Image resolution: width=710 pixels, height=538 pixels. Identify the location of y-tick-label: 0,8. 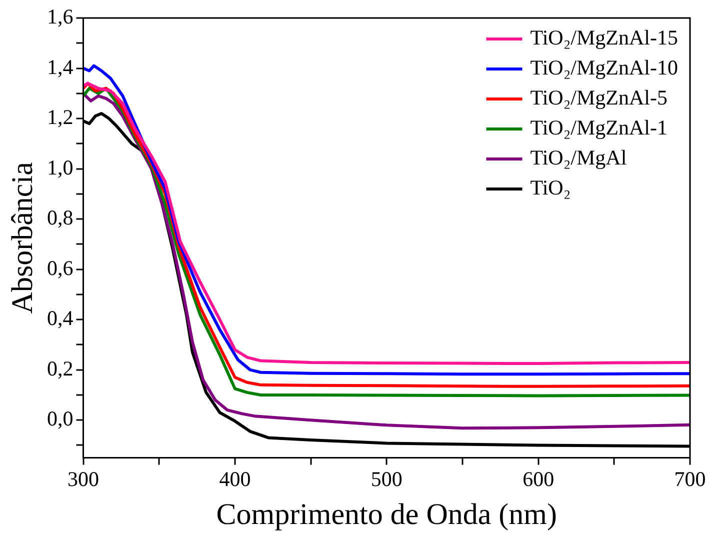
(60, 218).